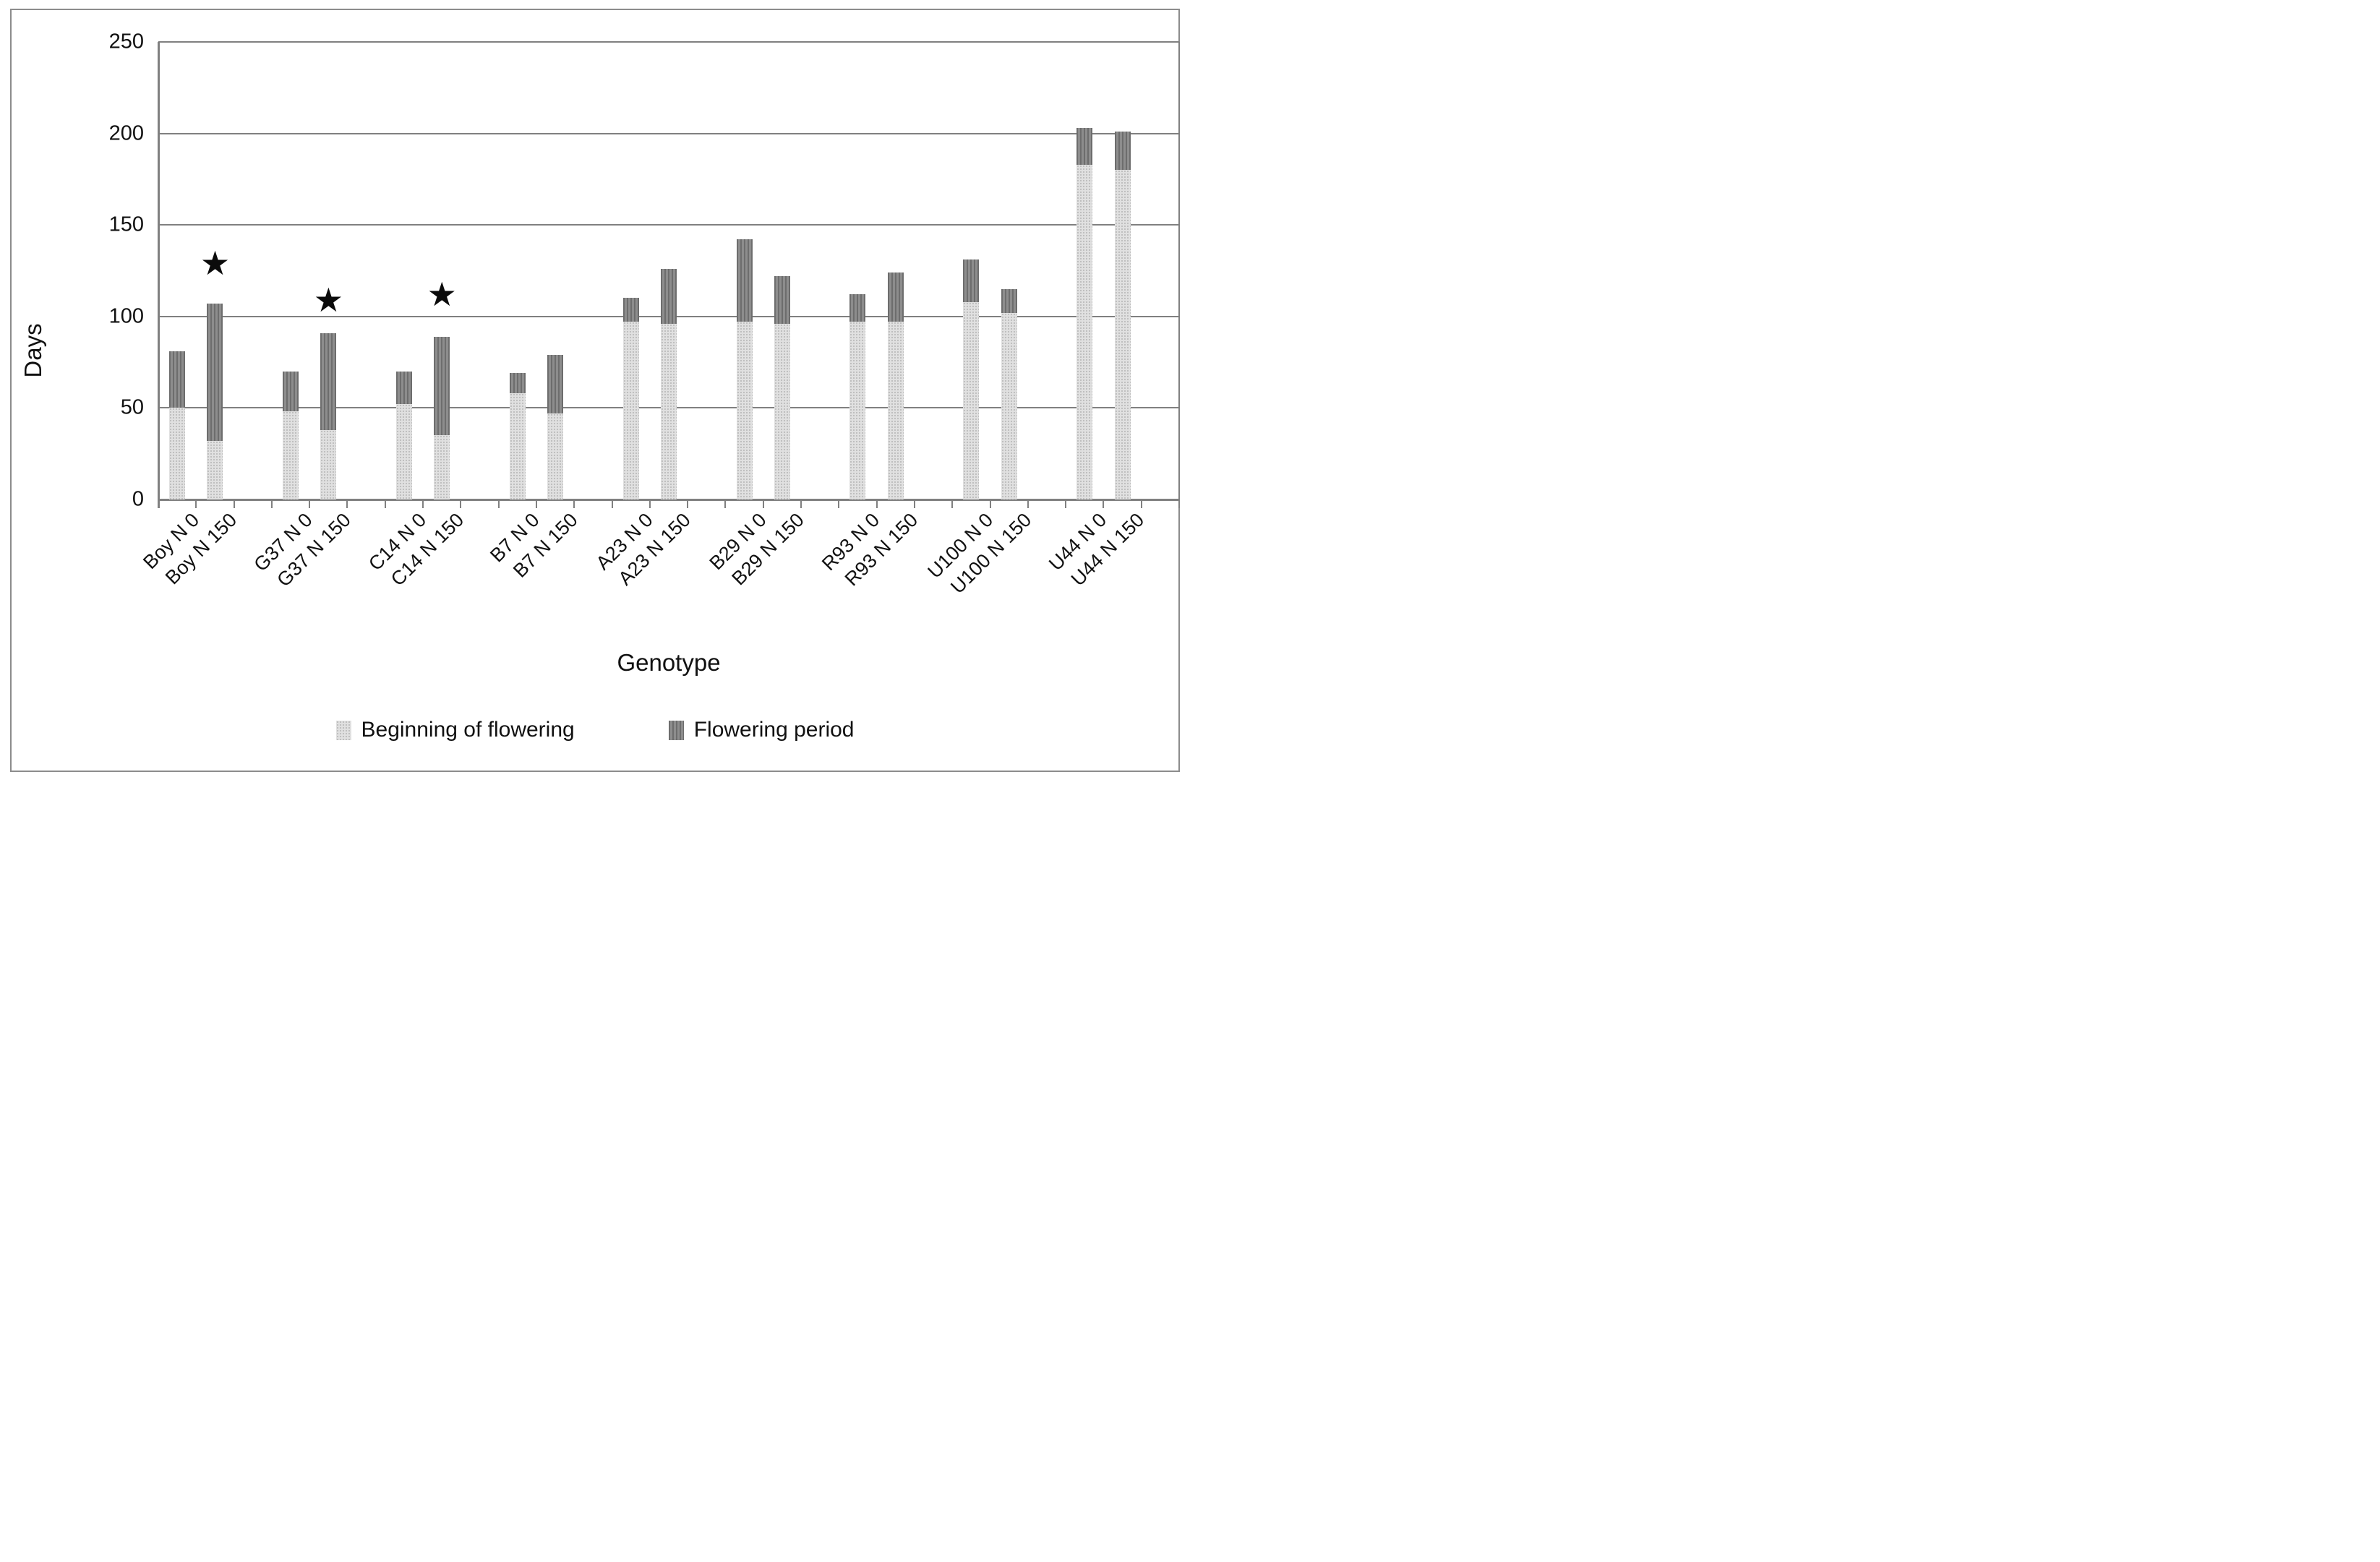 This screenshot has width=2380, height=1562. I want to click on y-tick-label: 250, so click(126, 41).